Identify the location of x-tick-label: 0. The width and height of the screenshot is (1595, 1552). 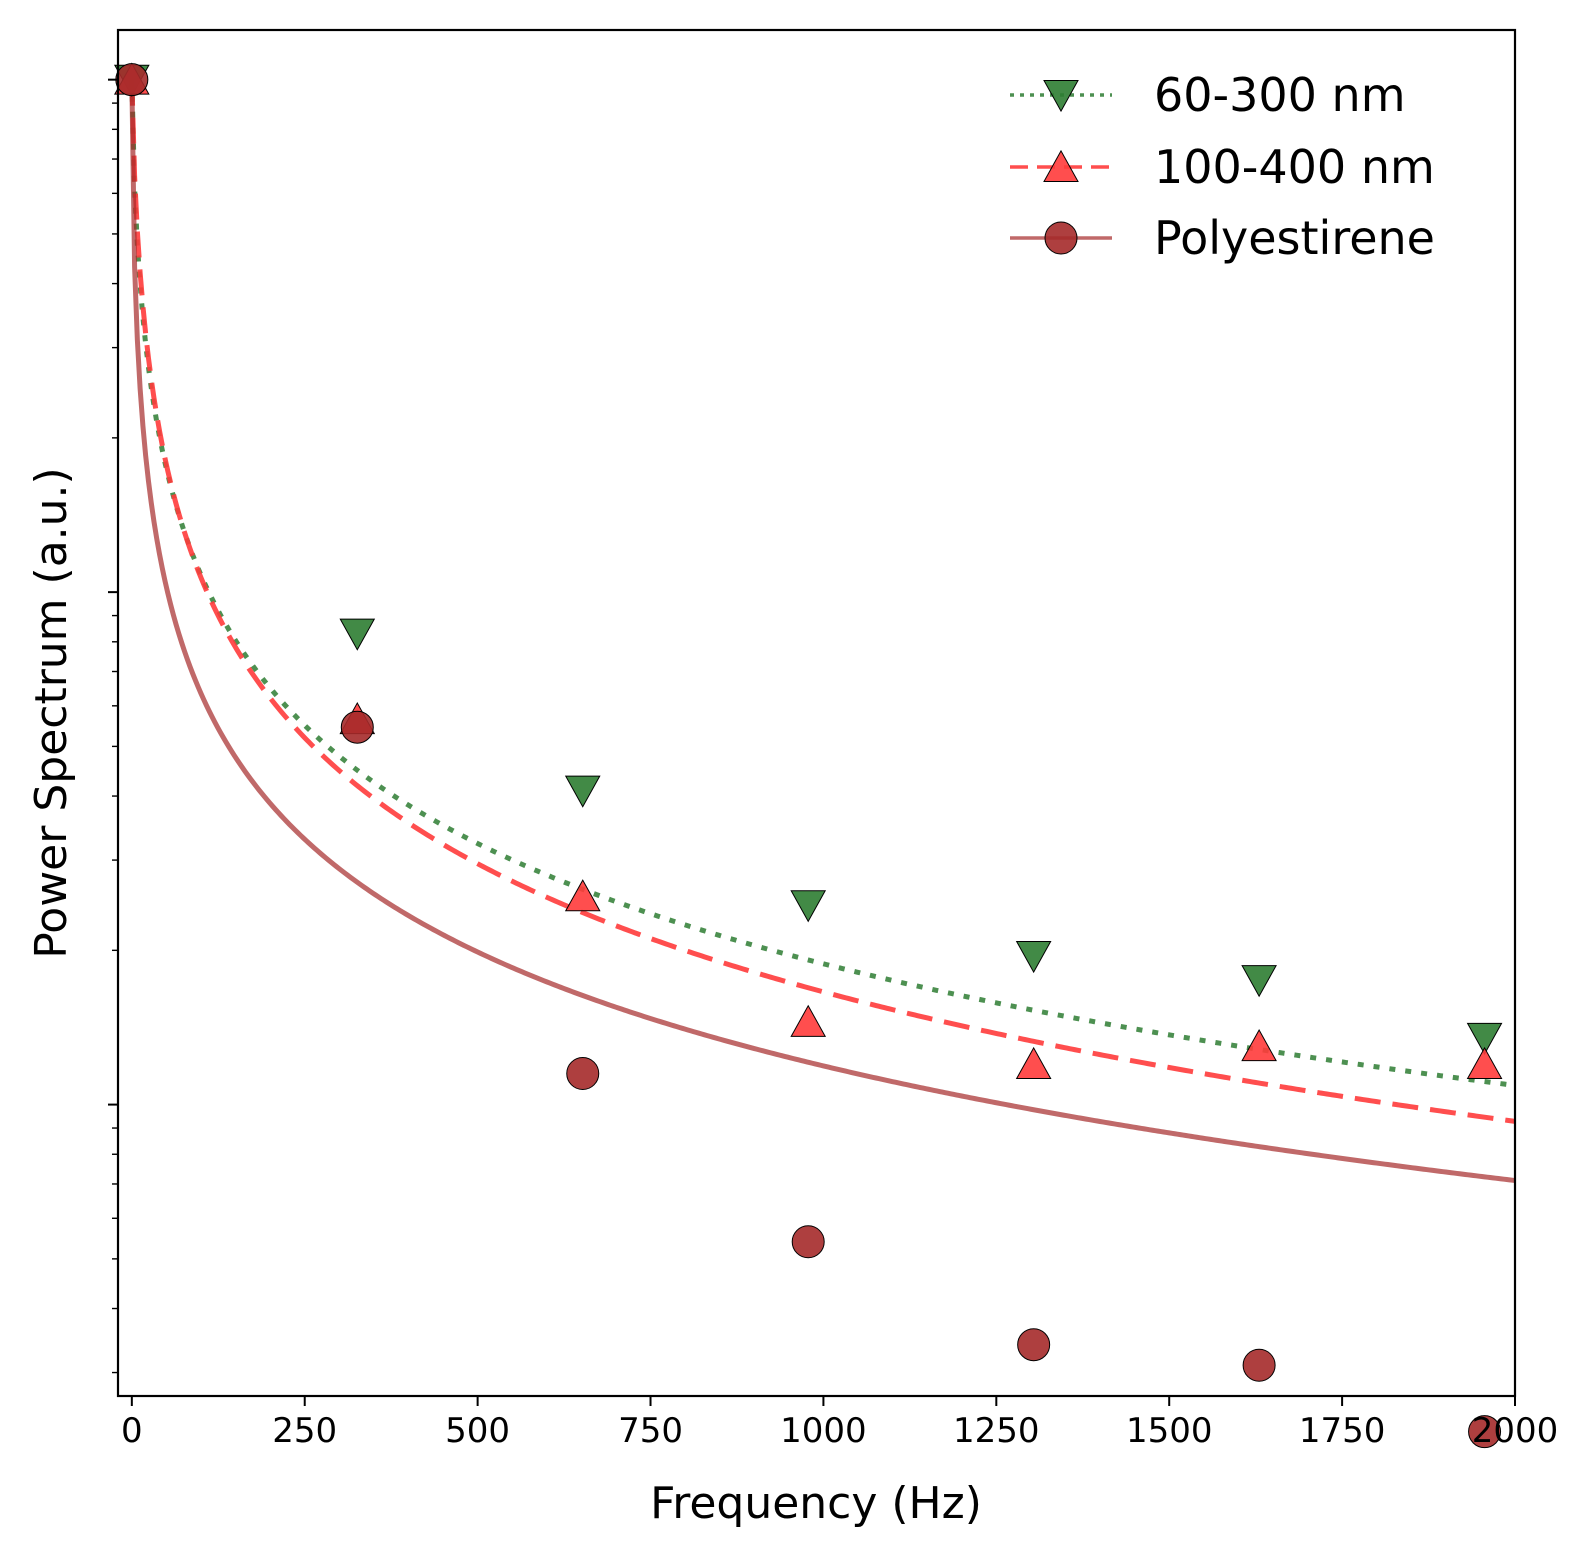
(132, 1431).